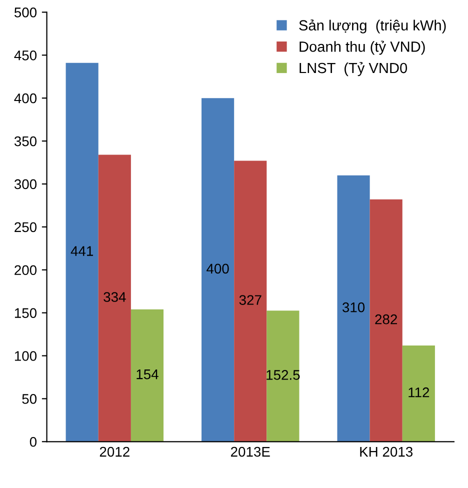 The image size is (468, 488). Describe the element at coordinates (25, 98) in the screenshot. I see `y-tick-label: 400` at that location.